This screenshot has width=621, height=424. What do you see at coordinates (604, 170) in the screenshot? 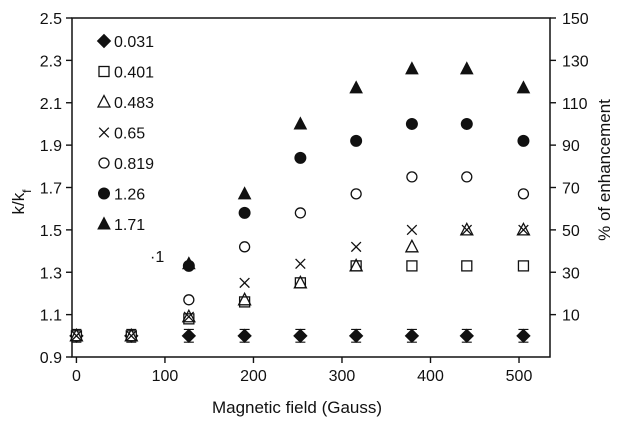
I see `y2-axis-title: % of enhancement` at bounding box center [604, 170].